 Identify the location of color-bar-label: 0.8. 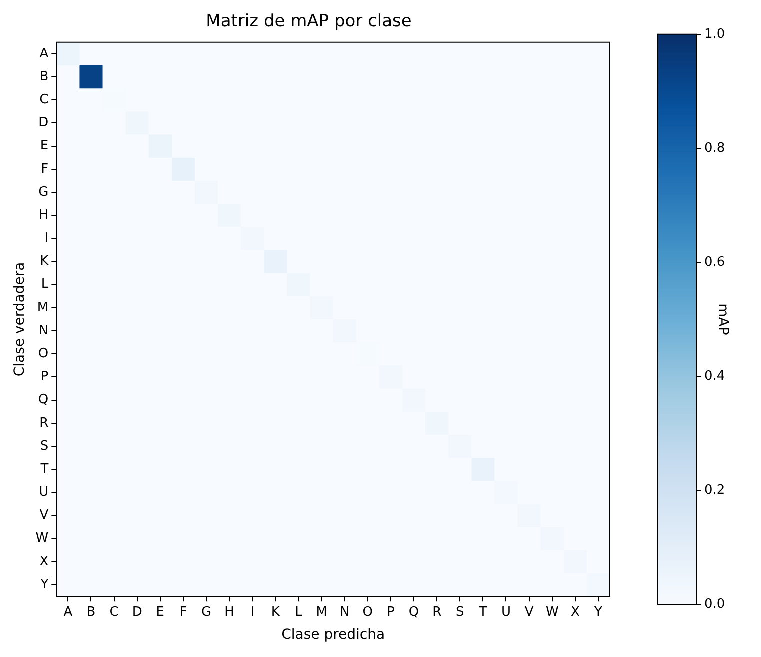
(715, 148).